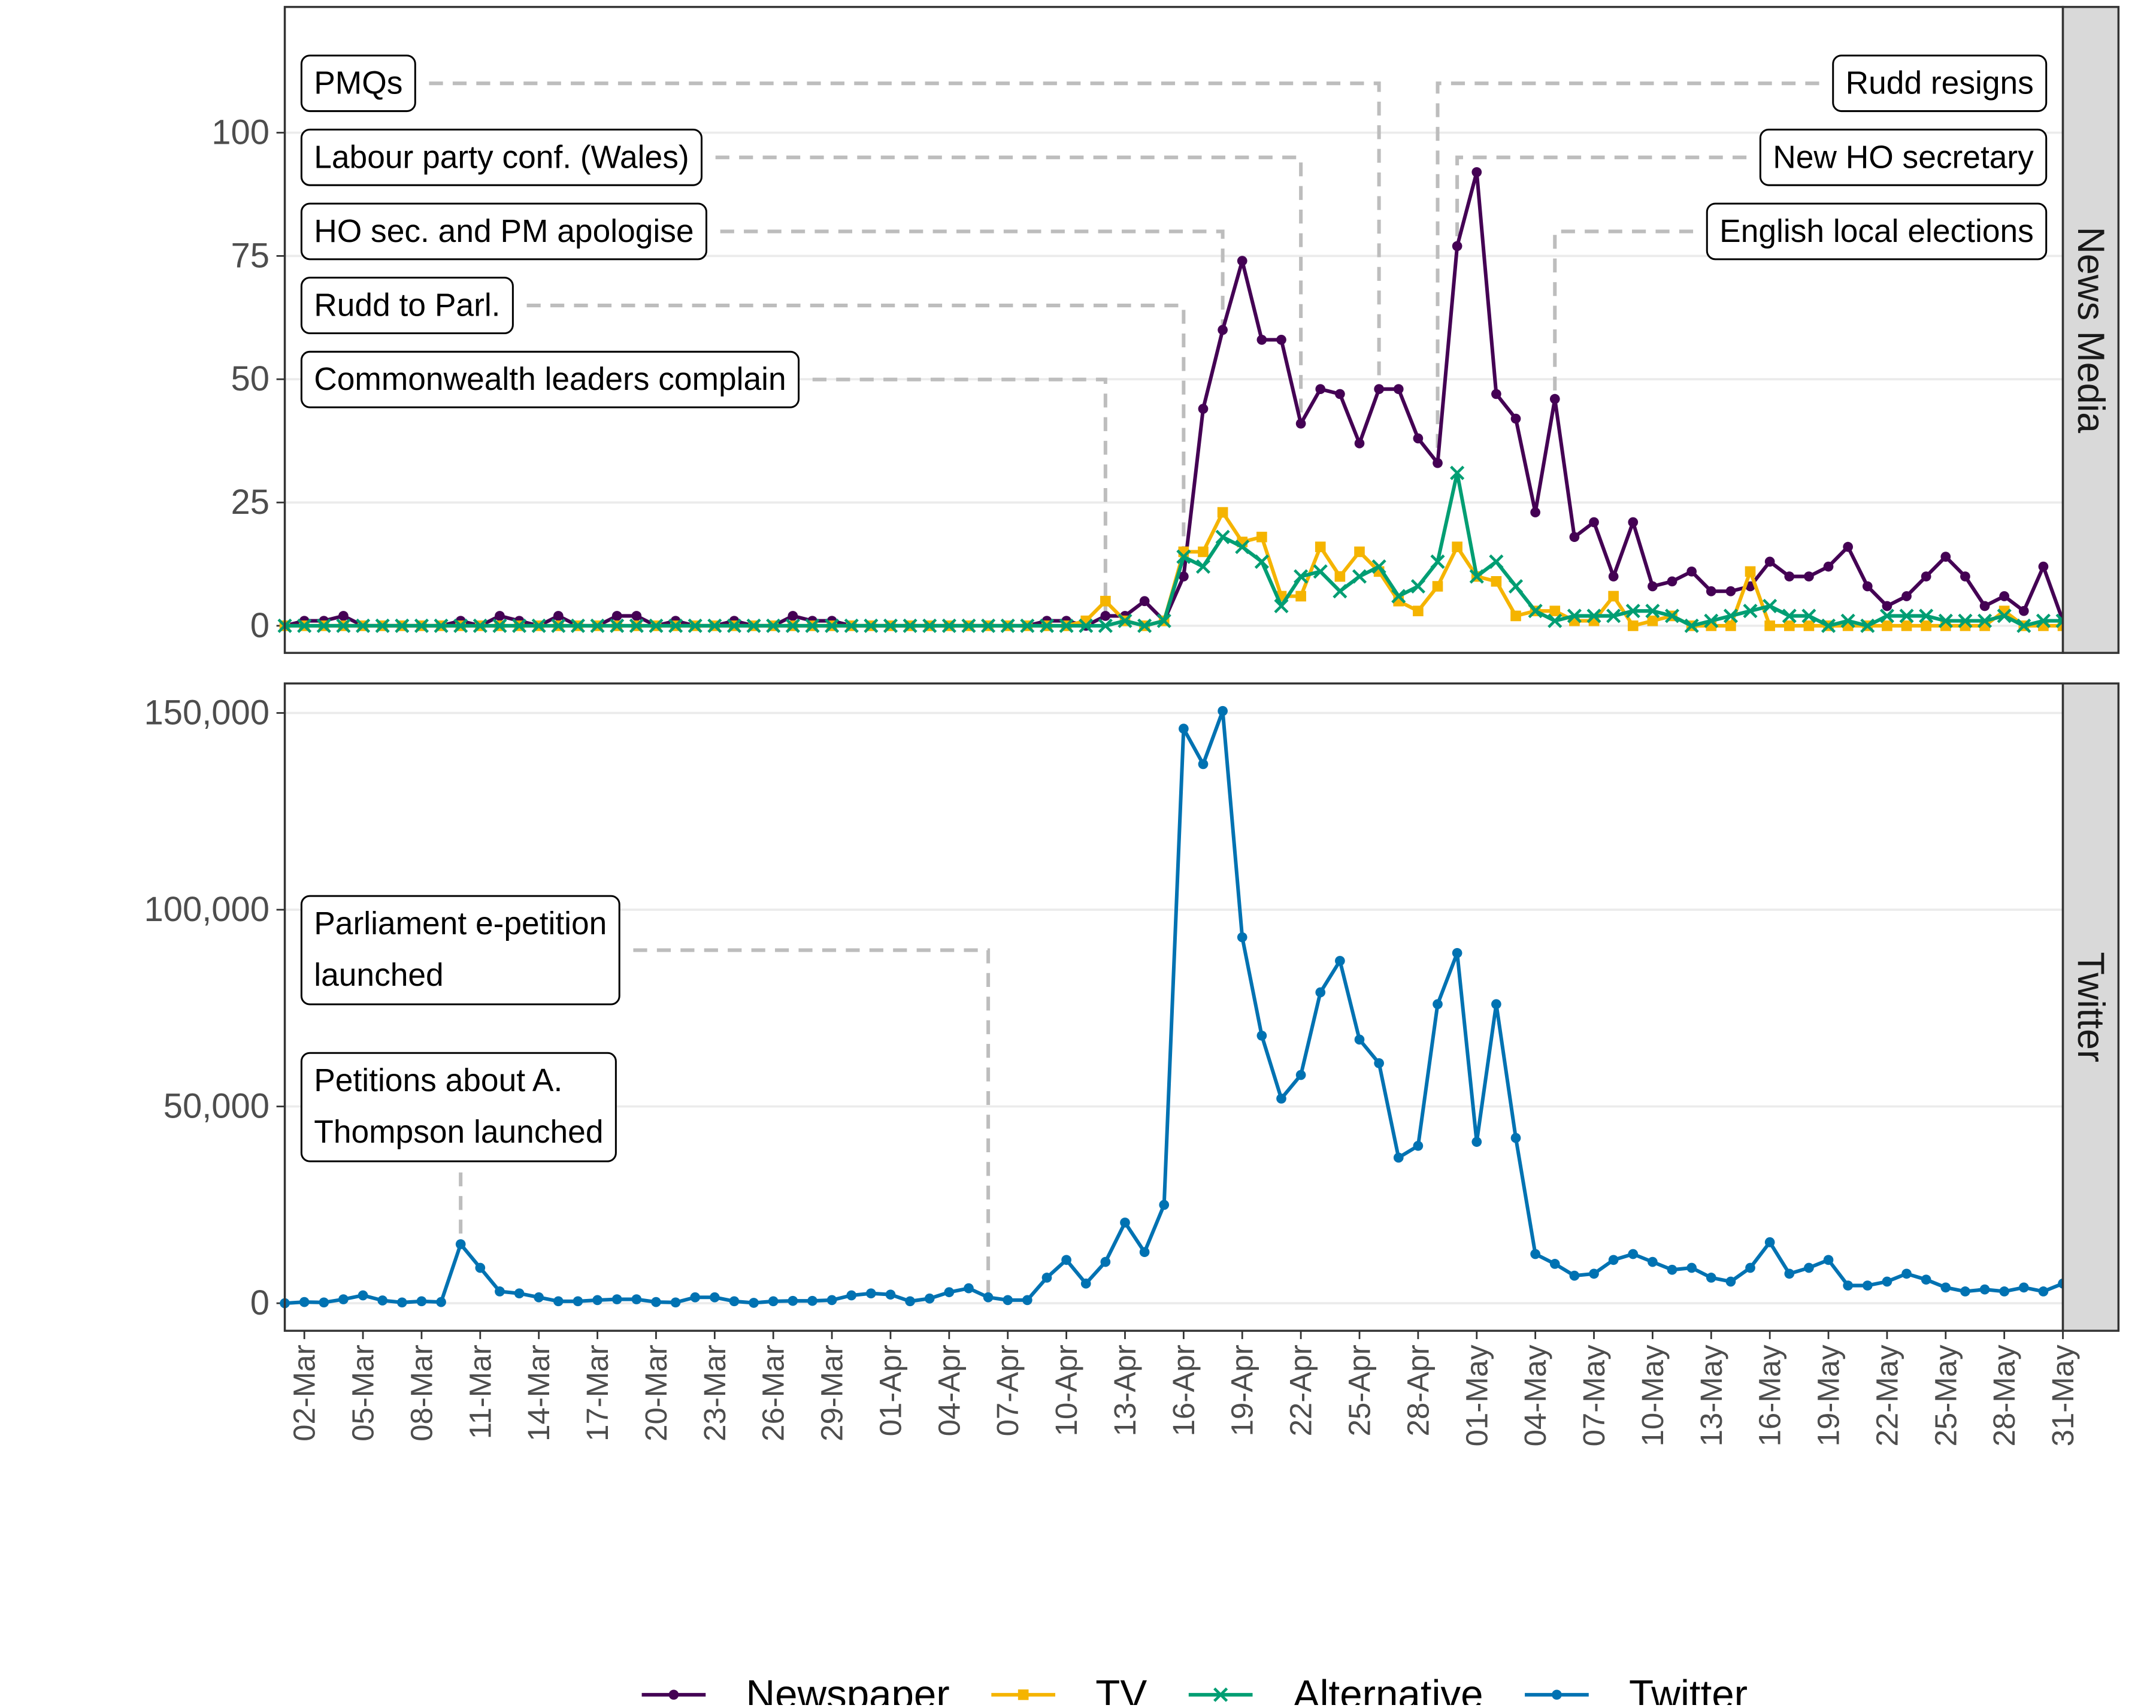 The height and width of the screenshot is (1708, 2156). Describe the element at coordinates (832, 1392) in the screenshot. I see `x-tick-label: 29-Mar` at that location.